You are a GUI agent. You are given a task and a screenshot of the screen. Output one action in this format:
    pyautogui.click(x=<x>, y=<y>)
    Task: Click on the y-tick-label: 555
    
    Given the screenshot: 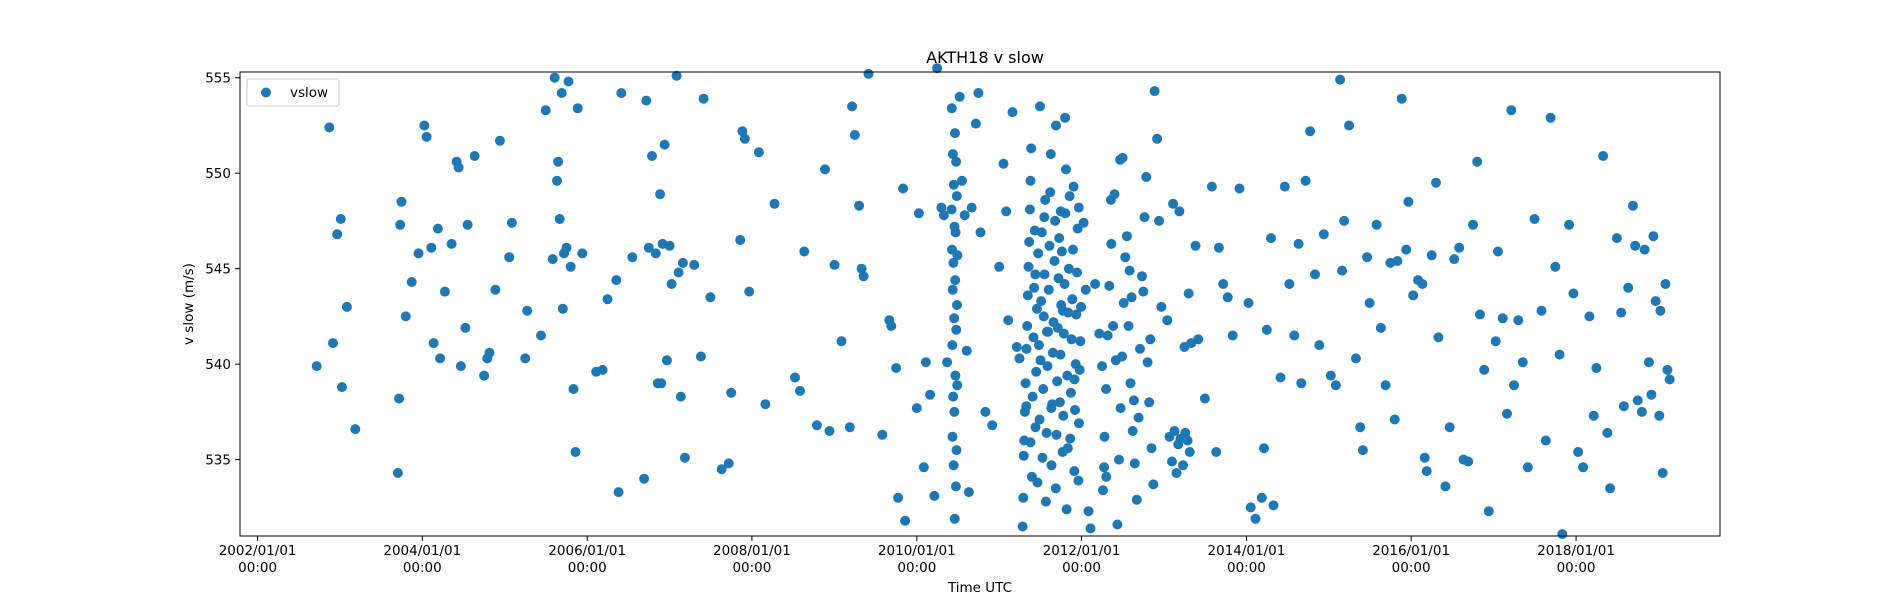 What is the action you would take?
    pyautogui.click(x=218, y=79)
    